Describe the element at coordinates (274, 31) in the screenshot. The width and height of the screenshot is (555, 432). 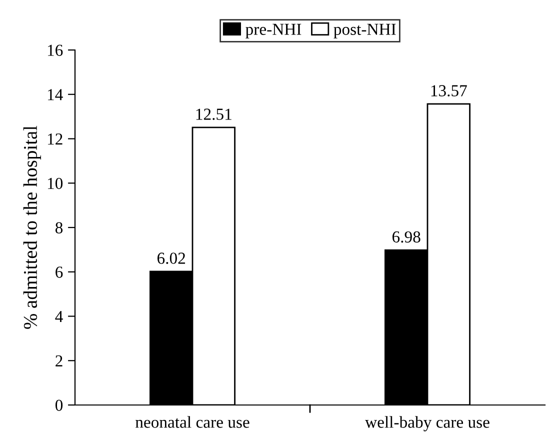
I see `legend-label: pre-NHI` at that location.